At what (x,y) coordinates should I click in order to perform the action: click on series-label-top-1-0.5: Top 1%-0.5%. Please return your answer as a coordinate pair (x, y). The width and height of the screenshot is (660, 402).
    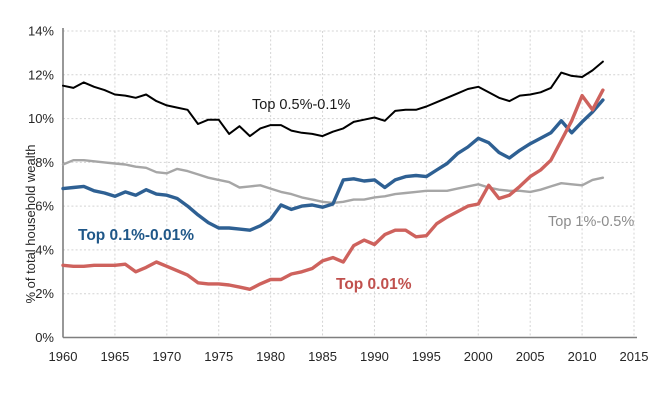
    Looking at the image, I should click on (591, 222).